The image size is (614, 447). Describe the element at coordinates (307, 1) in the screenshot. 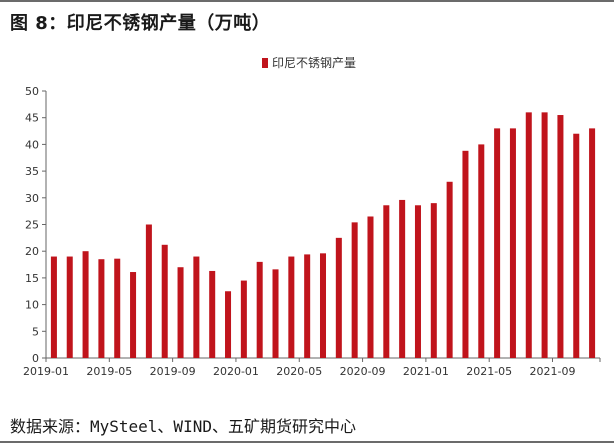

I see `top-rule` at that location.